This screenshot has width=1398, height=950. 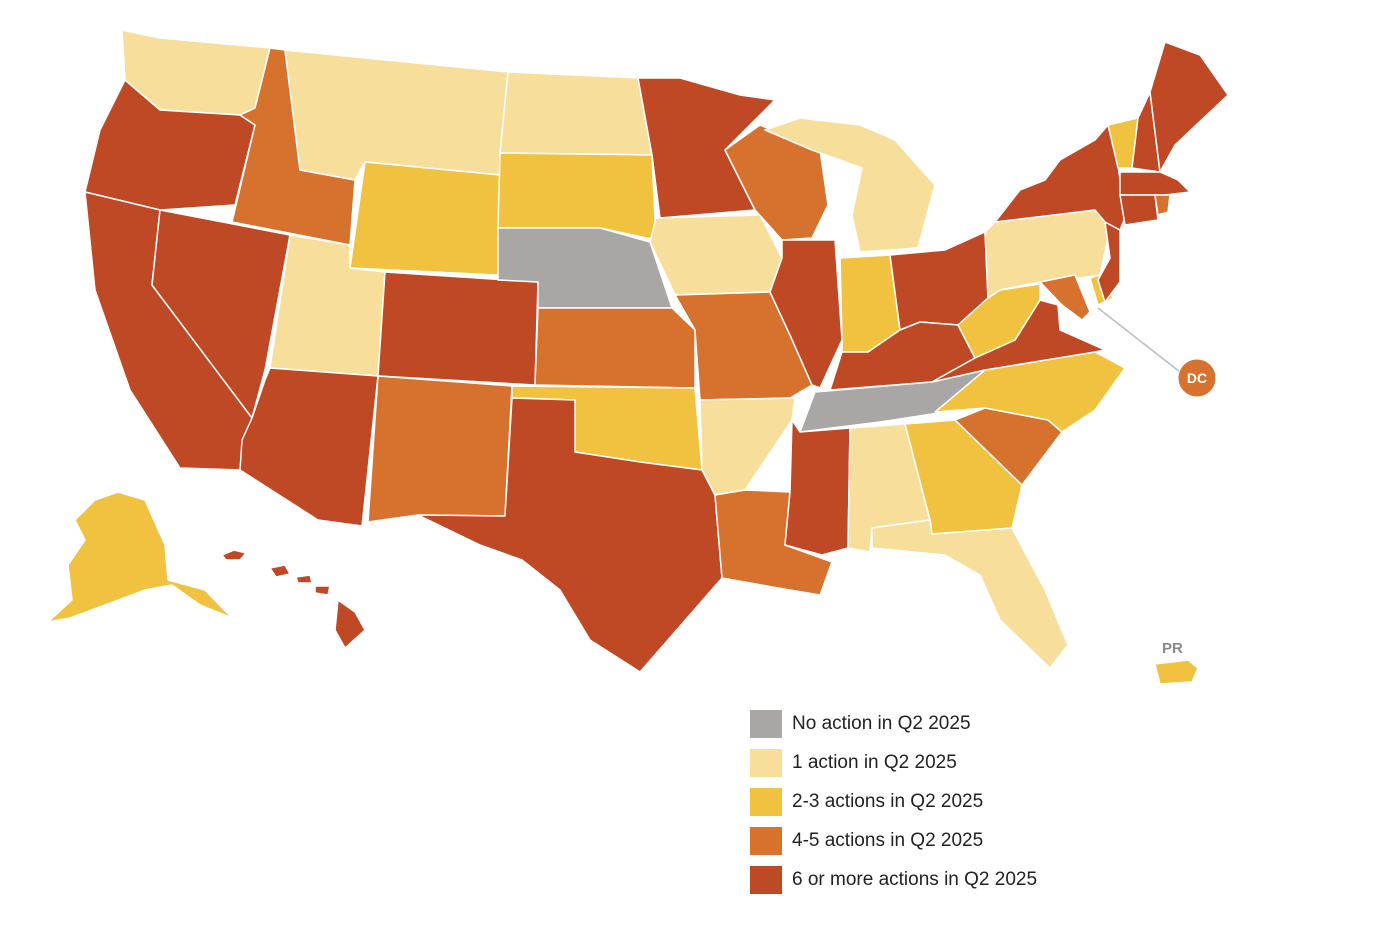 What do you see at coordinates (576, 113) in the screenshot?
I see `state-ND` at bounding box center [576, 113].